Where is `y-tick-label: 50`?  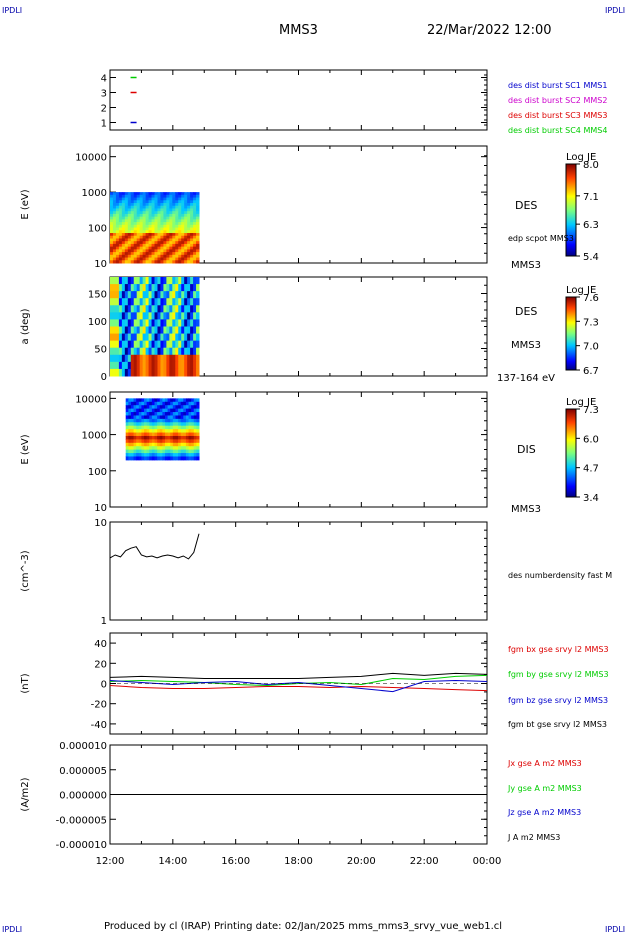
y-tick-label: 50 is located at coordinates (100, 350).